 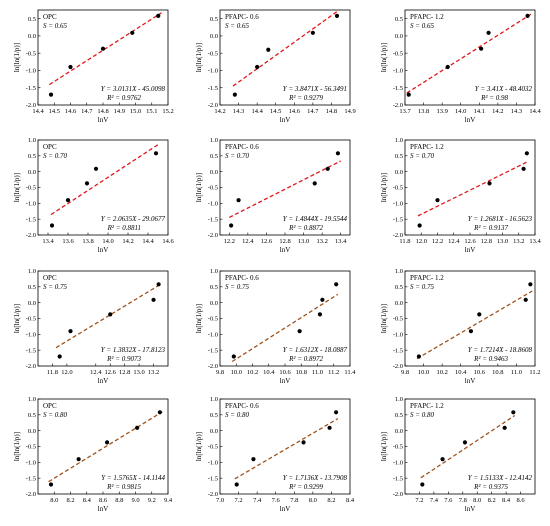 I want to click on x-tick-label: 10.2, so click(x=441, y=372).